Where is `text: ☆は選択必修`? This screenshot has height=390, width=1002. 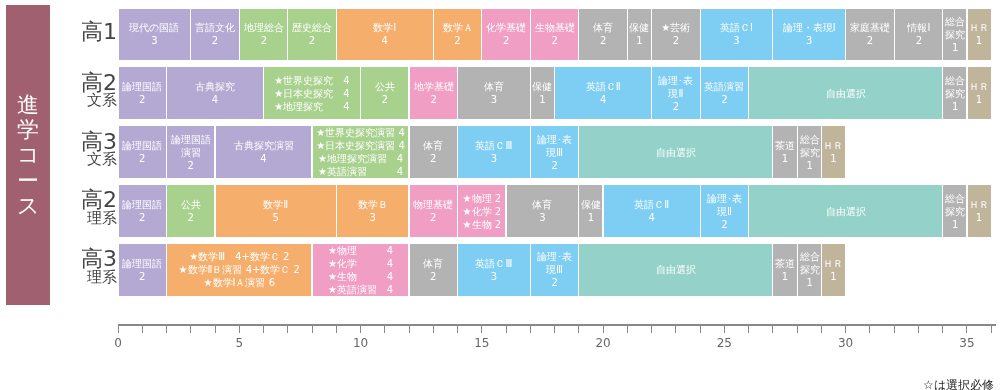
text: ☆は選択必修 is located at coordinates (958, 384).